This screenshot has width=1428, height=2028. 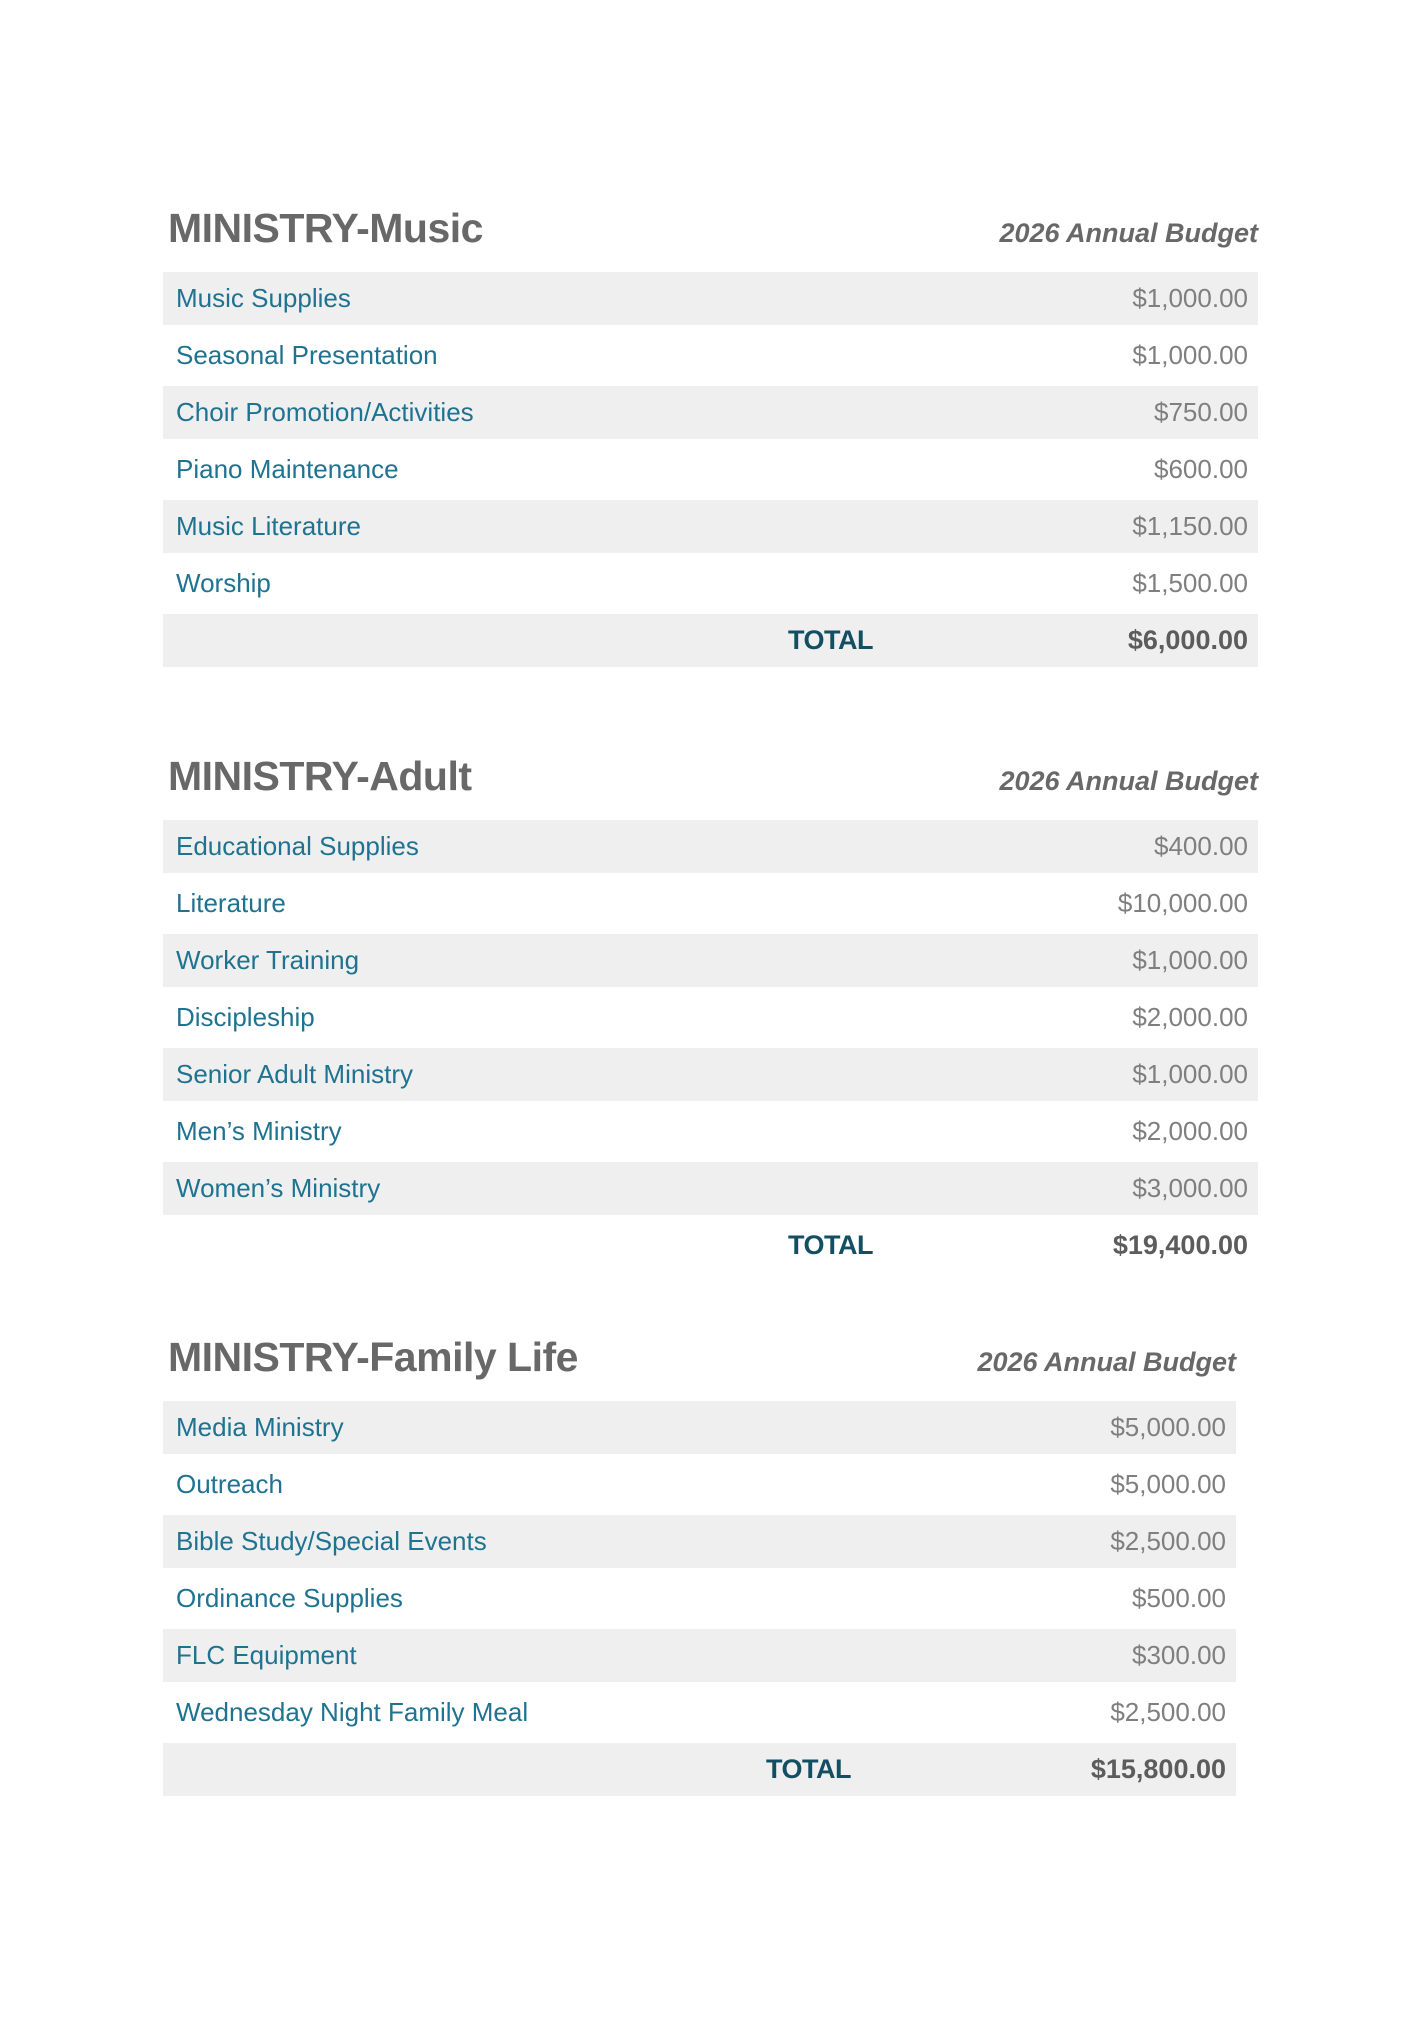 I want to click on budget-row: Senior Adult Ministry $1,000.00, so click(x=710, y=1074).